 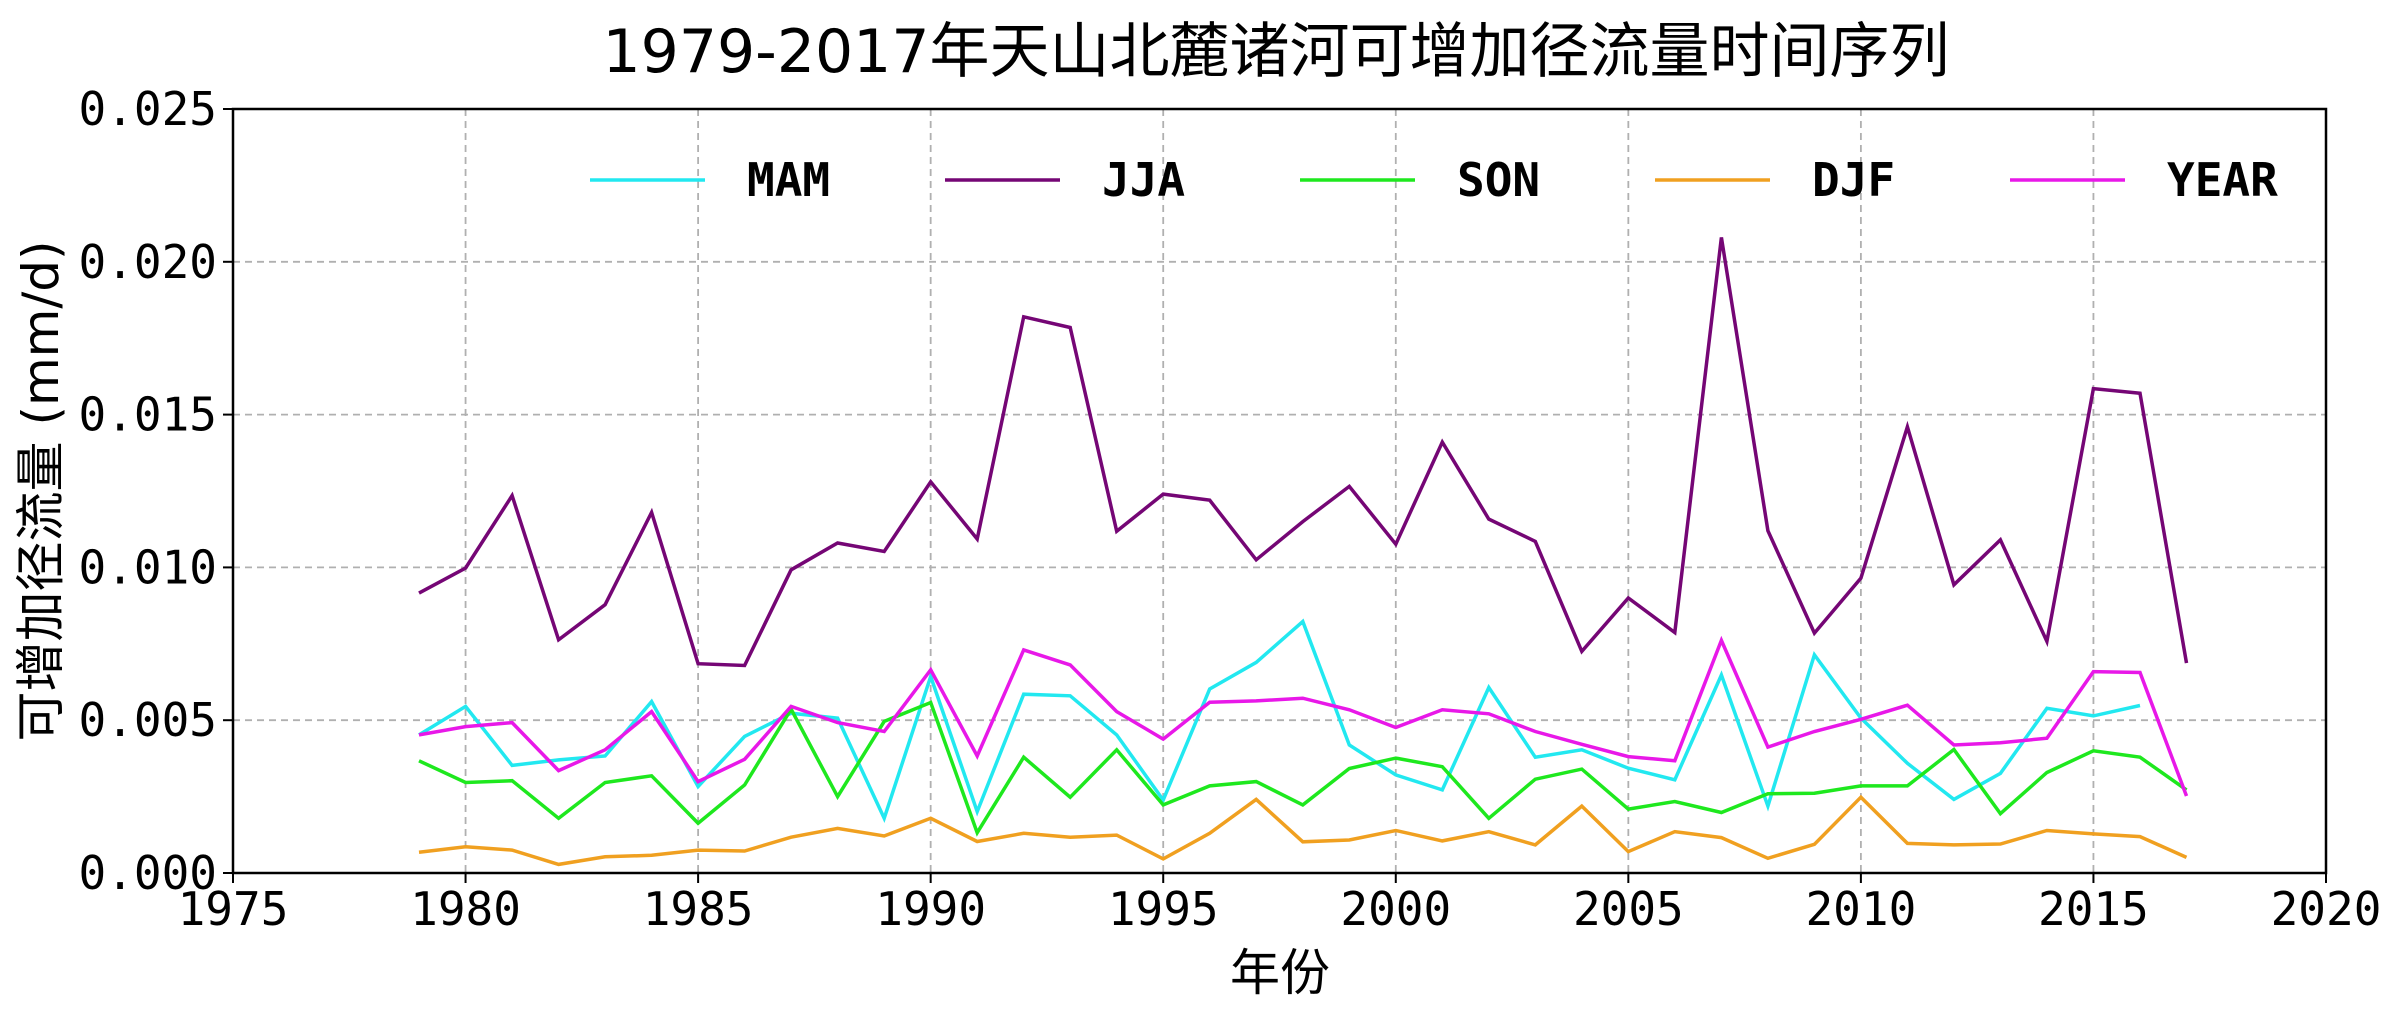 What do you see at coordinates (930, 909) in the screenshot?
I see `x-tick-label: 1990` at bounding box center [930, 909].